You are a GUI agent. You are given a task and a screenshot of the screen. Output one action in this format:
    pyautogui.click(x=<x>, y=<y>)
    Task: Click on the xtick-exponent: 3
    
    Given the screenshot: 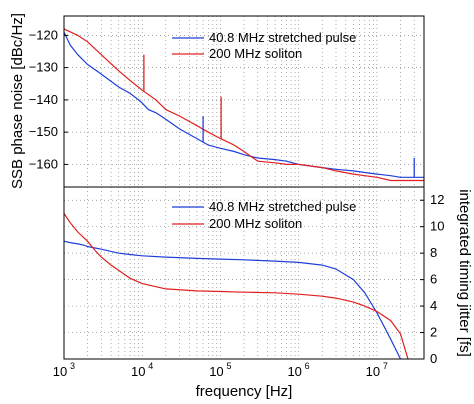 What is the action you would take?
    pyautogui.click(x=72, y=366)
    